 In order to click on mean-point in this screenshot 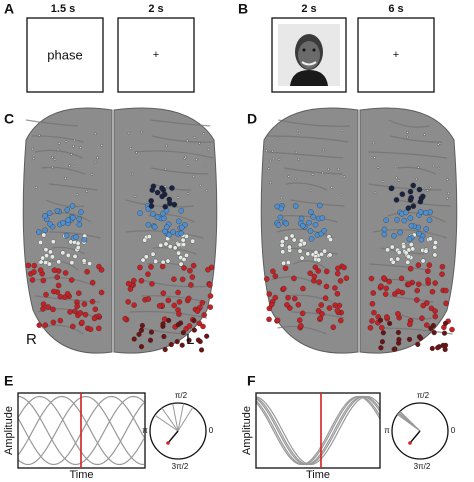, I will do `click(410, 443)`.